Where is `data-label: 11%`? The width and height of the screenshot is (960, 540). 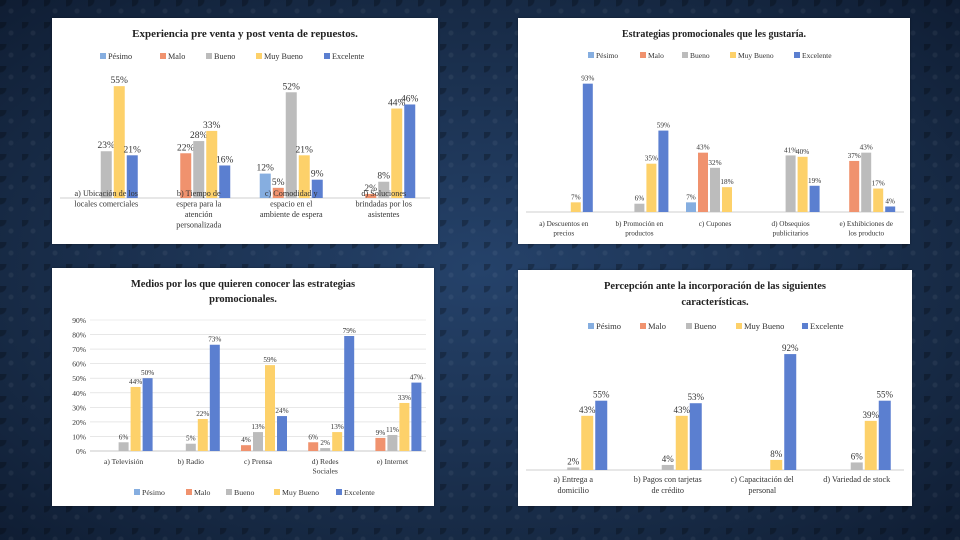
data-label: 11% is located at coordinates (392, 430).